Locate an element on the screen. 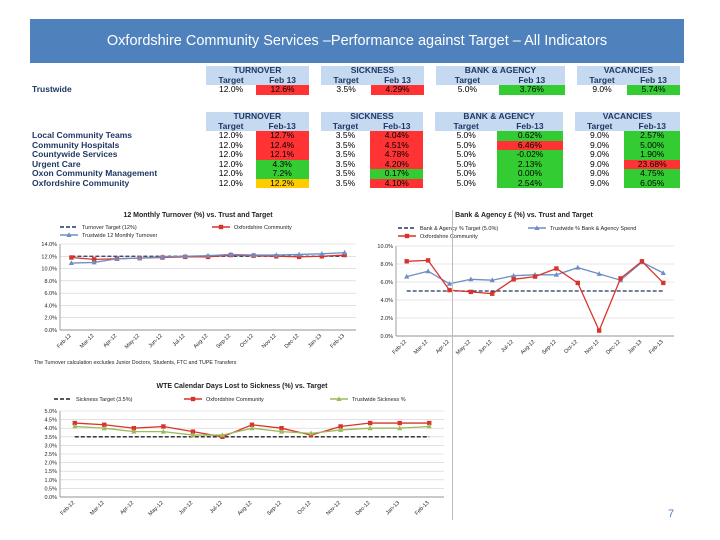 This screenshot has width=720, height=540. x-tick-label: Aug-12 is located at coordinates (528, 347).